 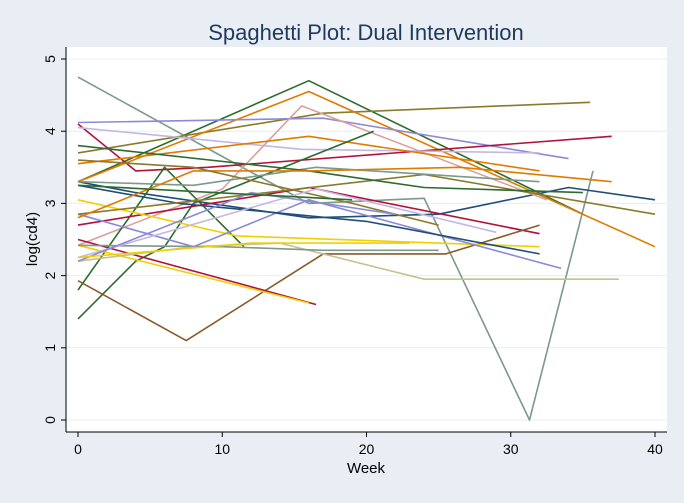 I want to click on x-tick-label: 40, so click(x=655, y=449).